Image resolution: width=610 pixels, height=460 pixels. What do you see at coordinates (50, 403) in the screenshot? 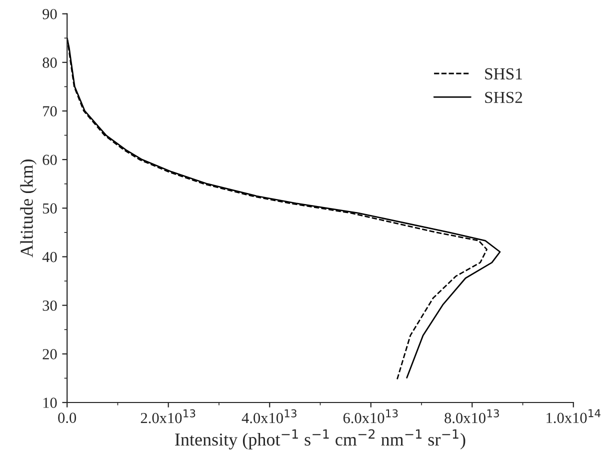
I see `y-tick-label: 10` at bounding box center [50, 403].